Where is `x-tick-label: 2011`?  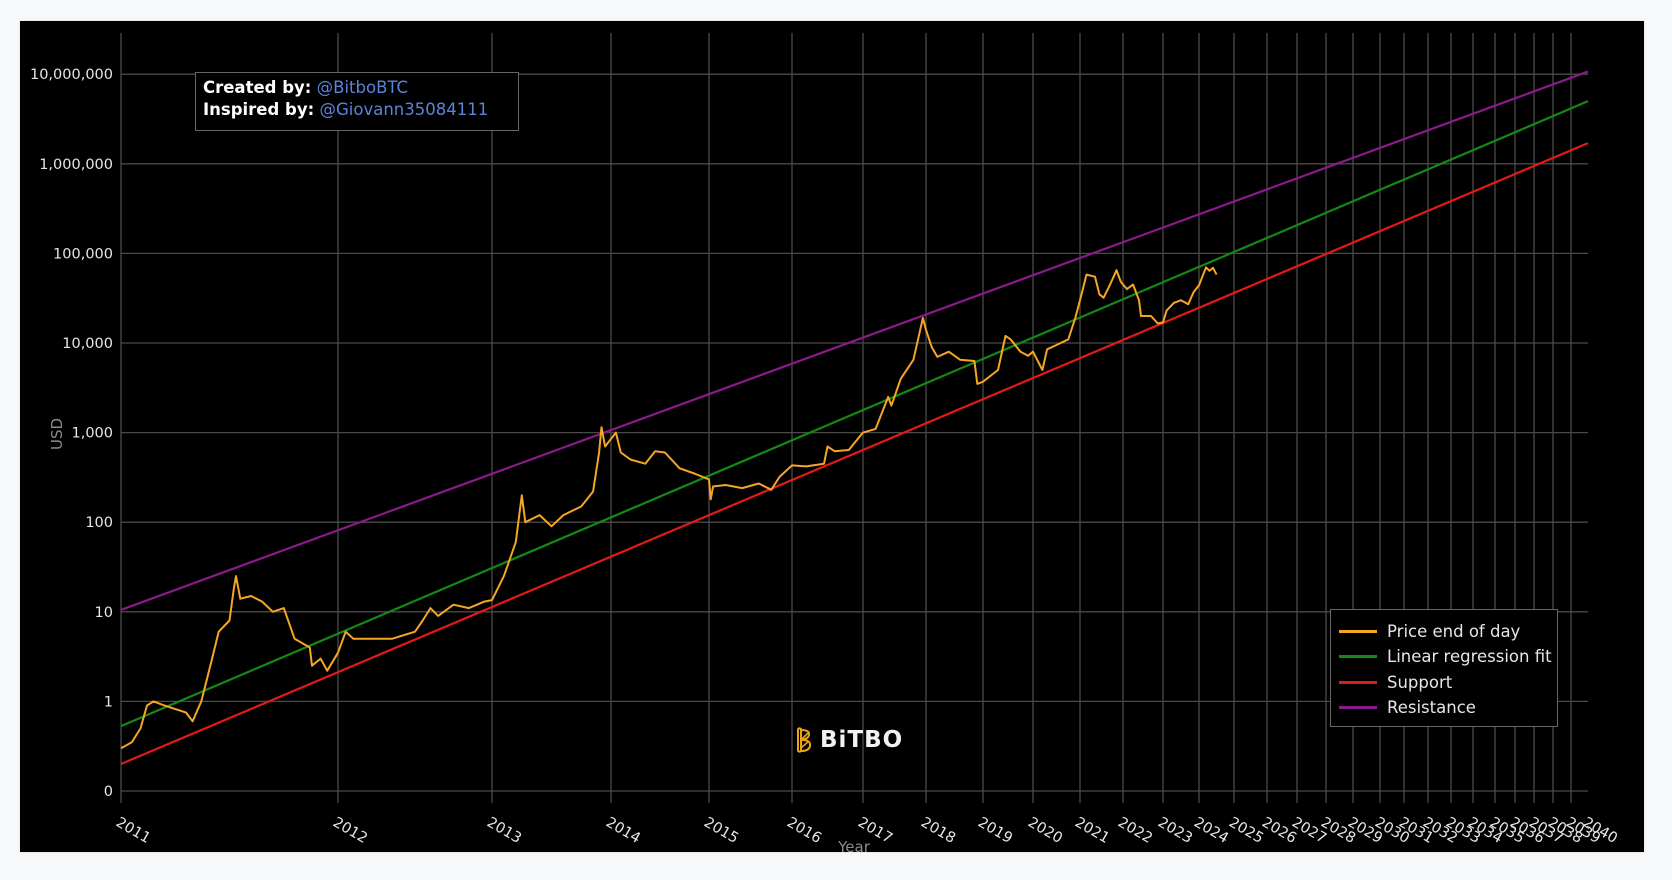
x-tick-label: 2011 is located at coordinates (133, 831).